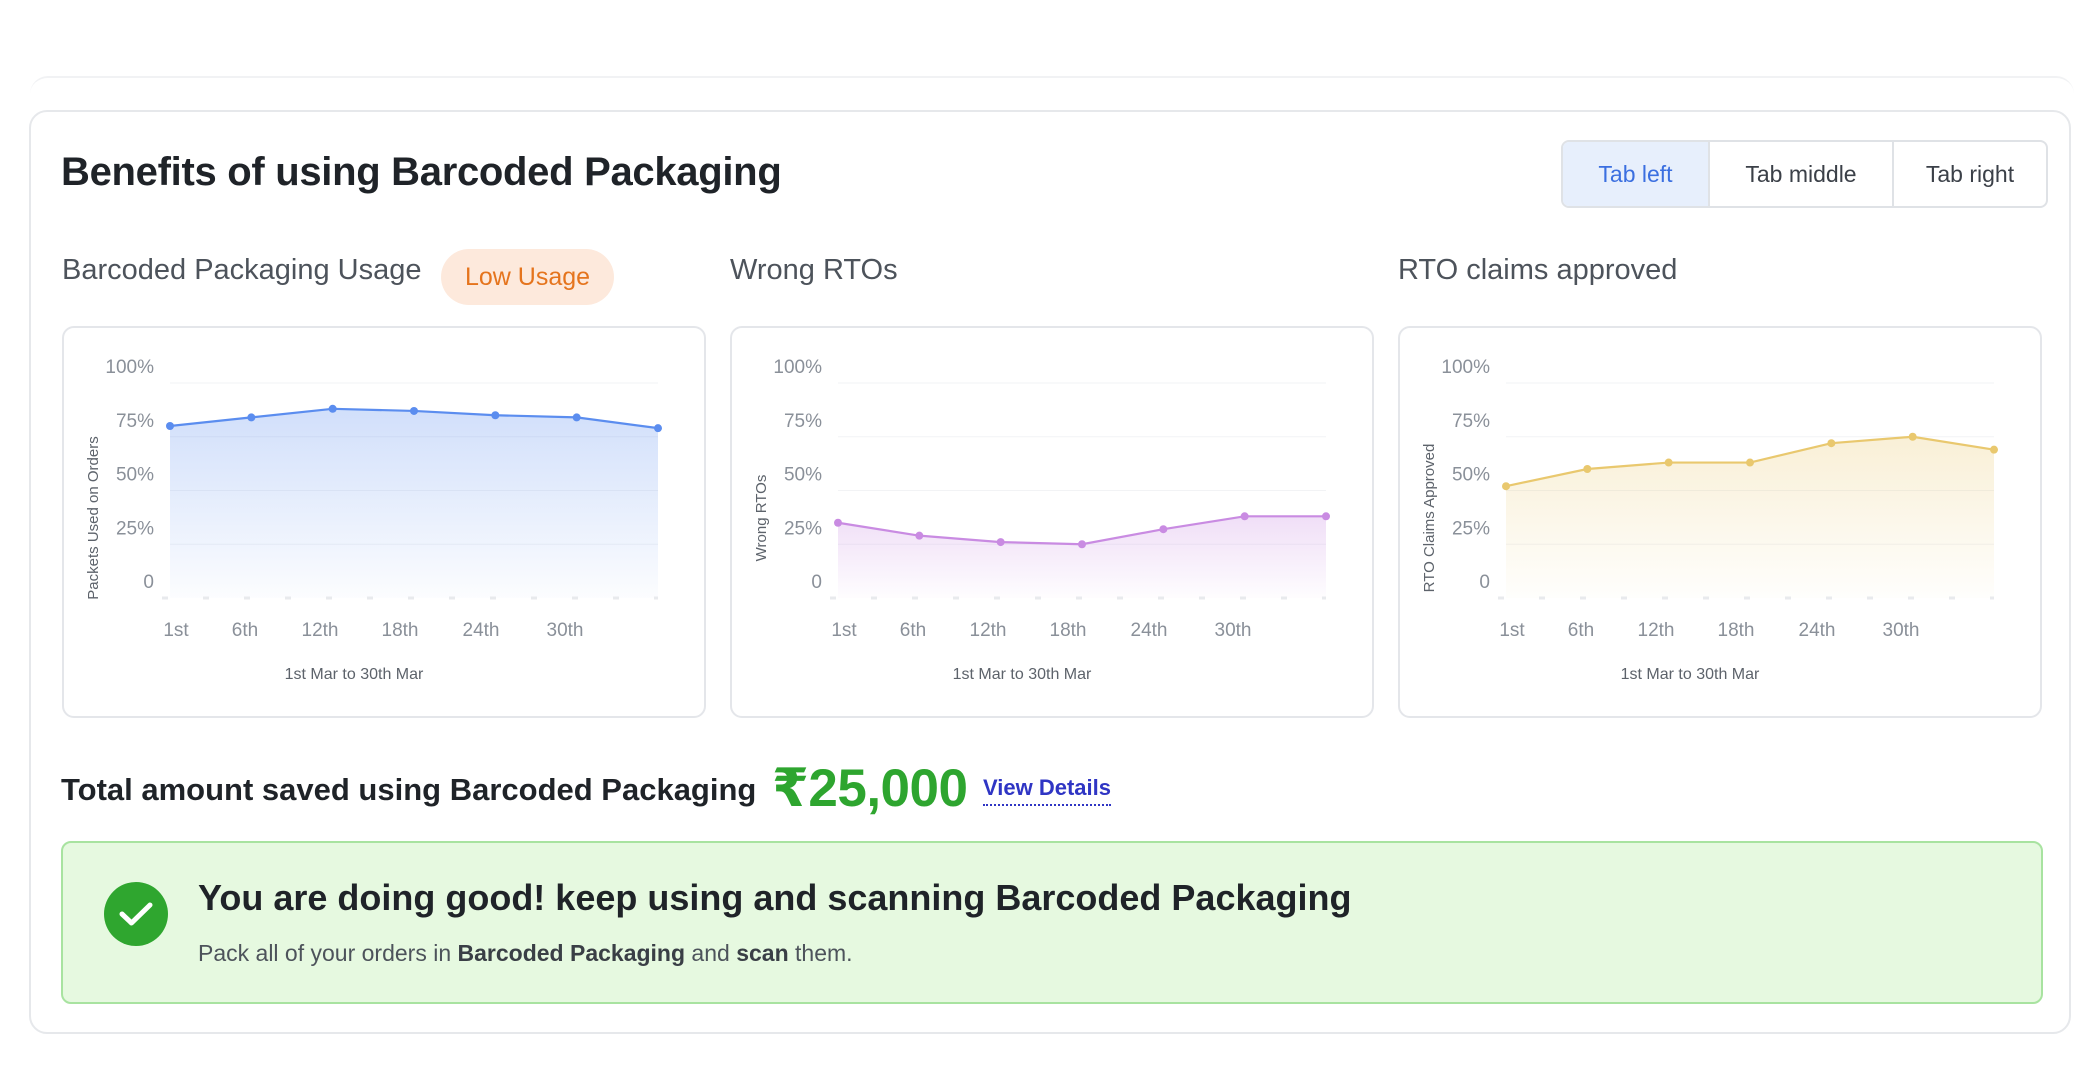 The image size is (2098, 1080). Describe the element at coordinates (527, 277) in the screenshot. I see `low-usage-badge: Low Usage` at that location.